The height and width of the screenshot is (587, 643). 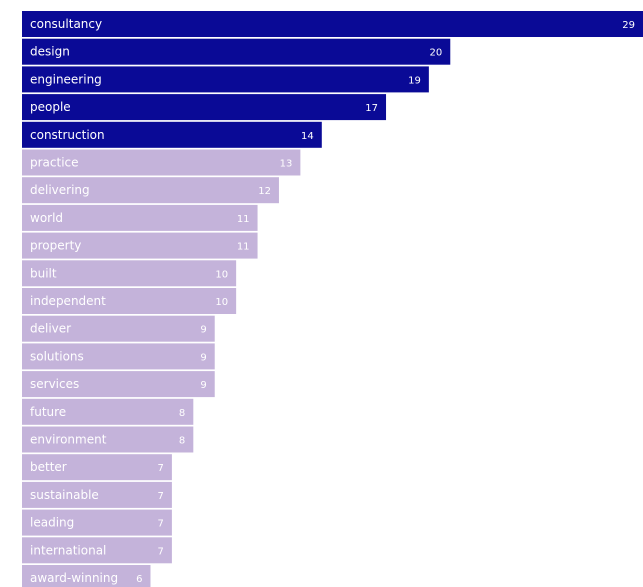 I want to click on bar-group: consultancy 29, so click(x=332, y=24).